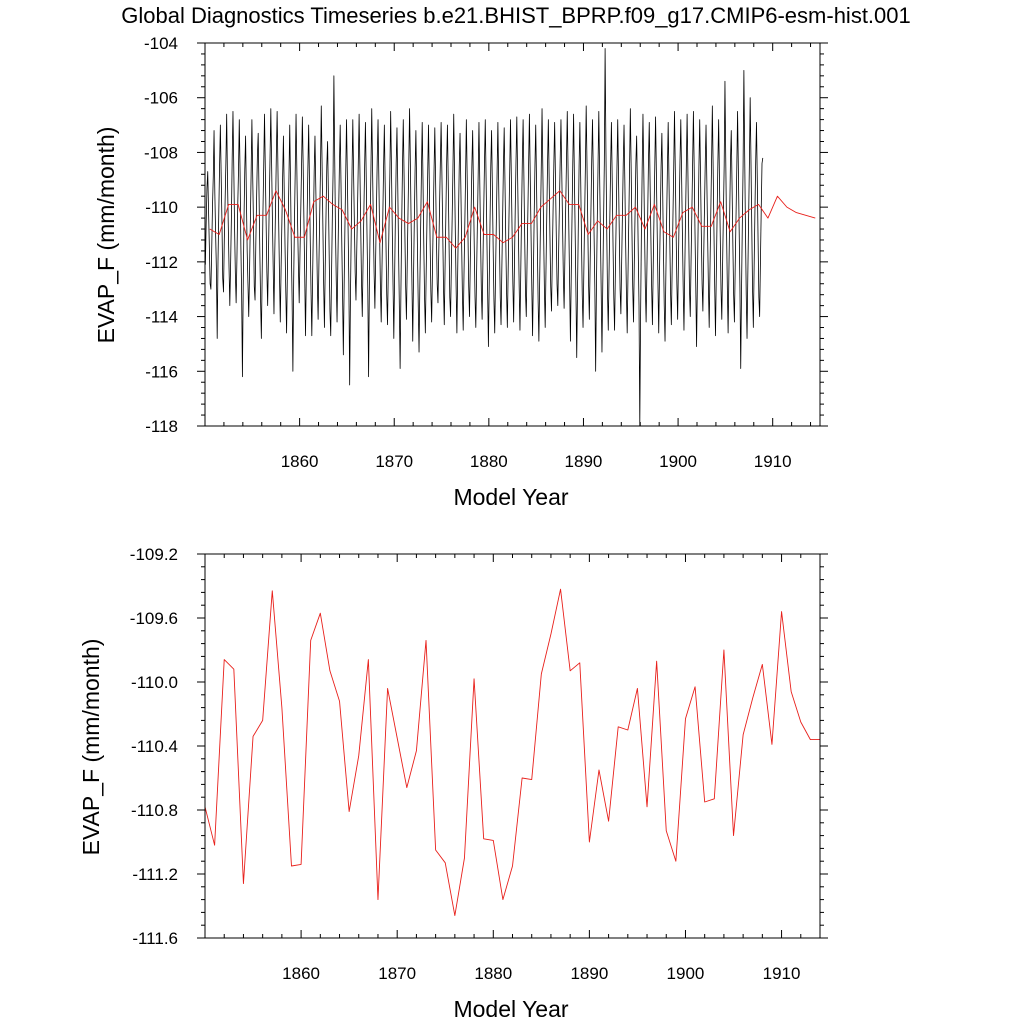 The image size is (1024, 1024). I want to click on top-x-axis-label: Model Year, so click(510, 497).